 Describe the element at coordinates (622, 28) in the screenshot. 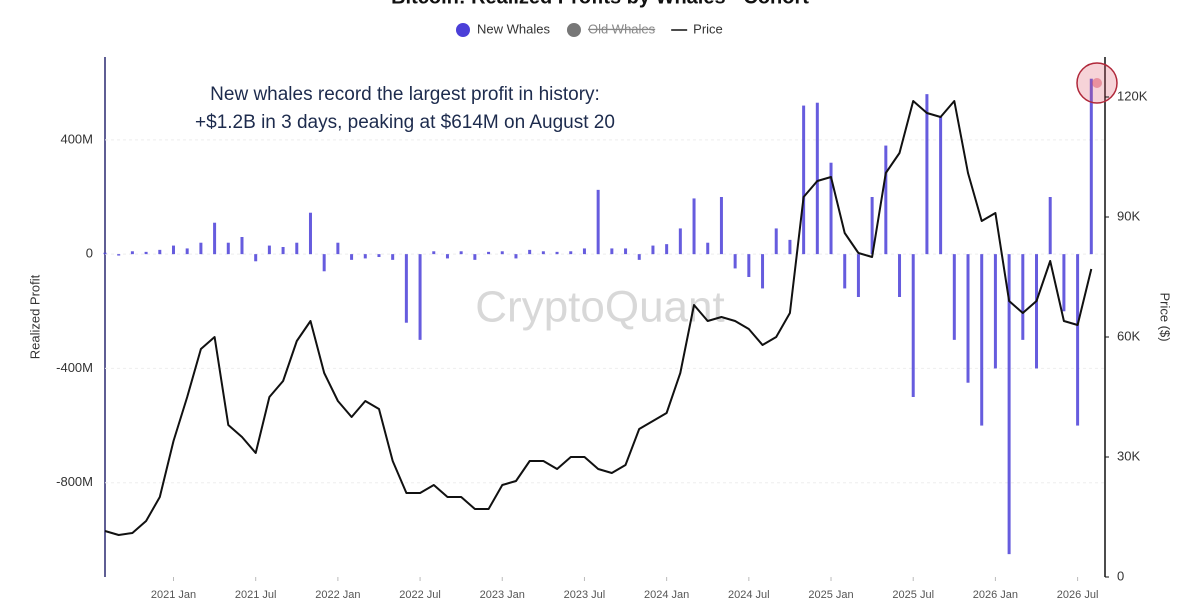

I see `legend-label: Old Whales` at that location.